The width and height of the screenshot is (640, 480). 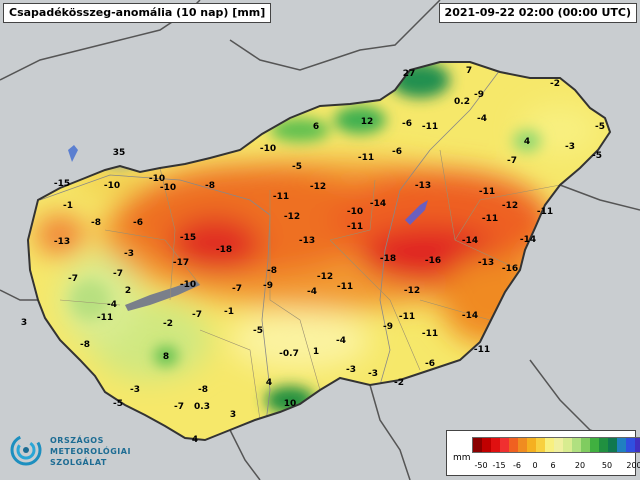 What do you see at coordinates (316, 352) in the screenshot?
I see `station-value-label: 1` at bounding box center [316, 352].